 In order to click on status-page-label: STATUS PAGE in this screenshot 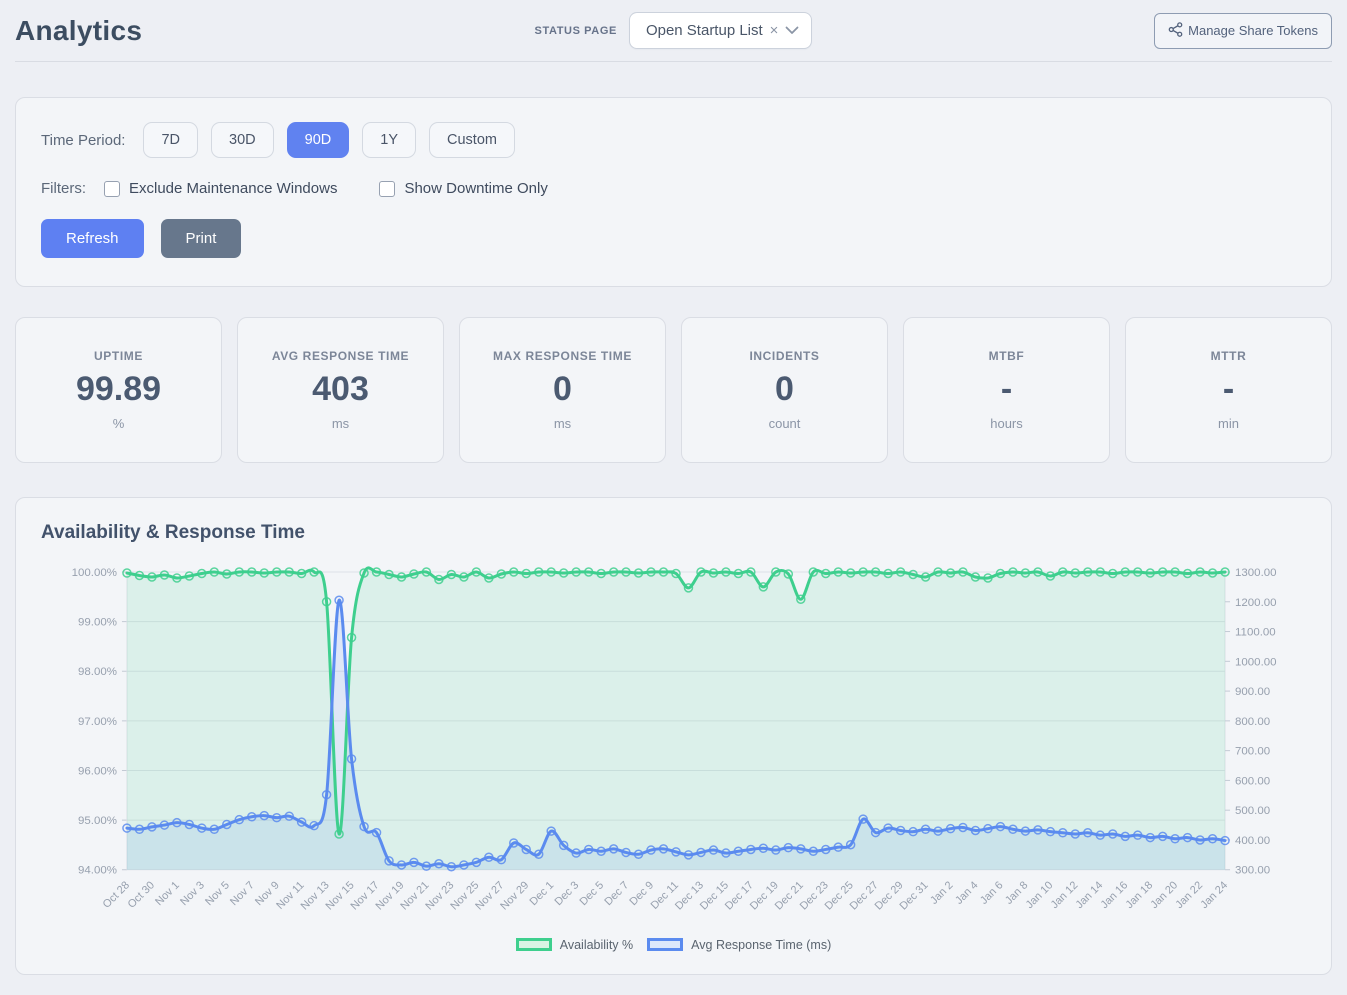, I will do `click(575, 30)`.